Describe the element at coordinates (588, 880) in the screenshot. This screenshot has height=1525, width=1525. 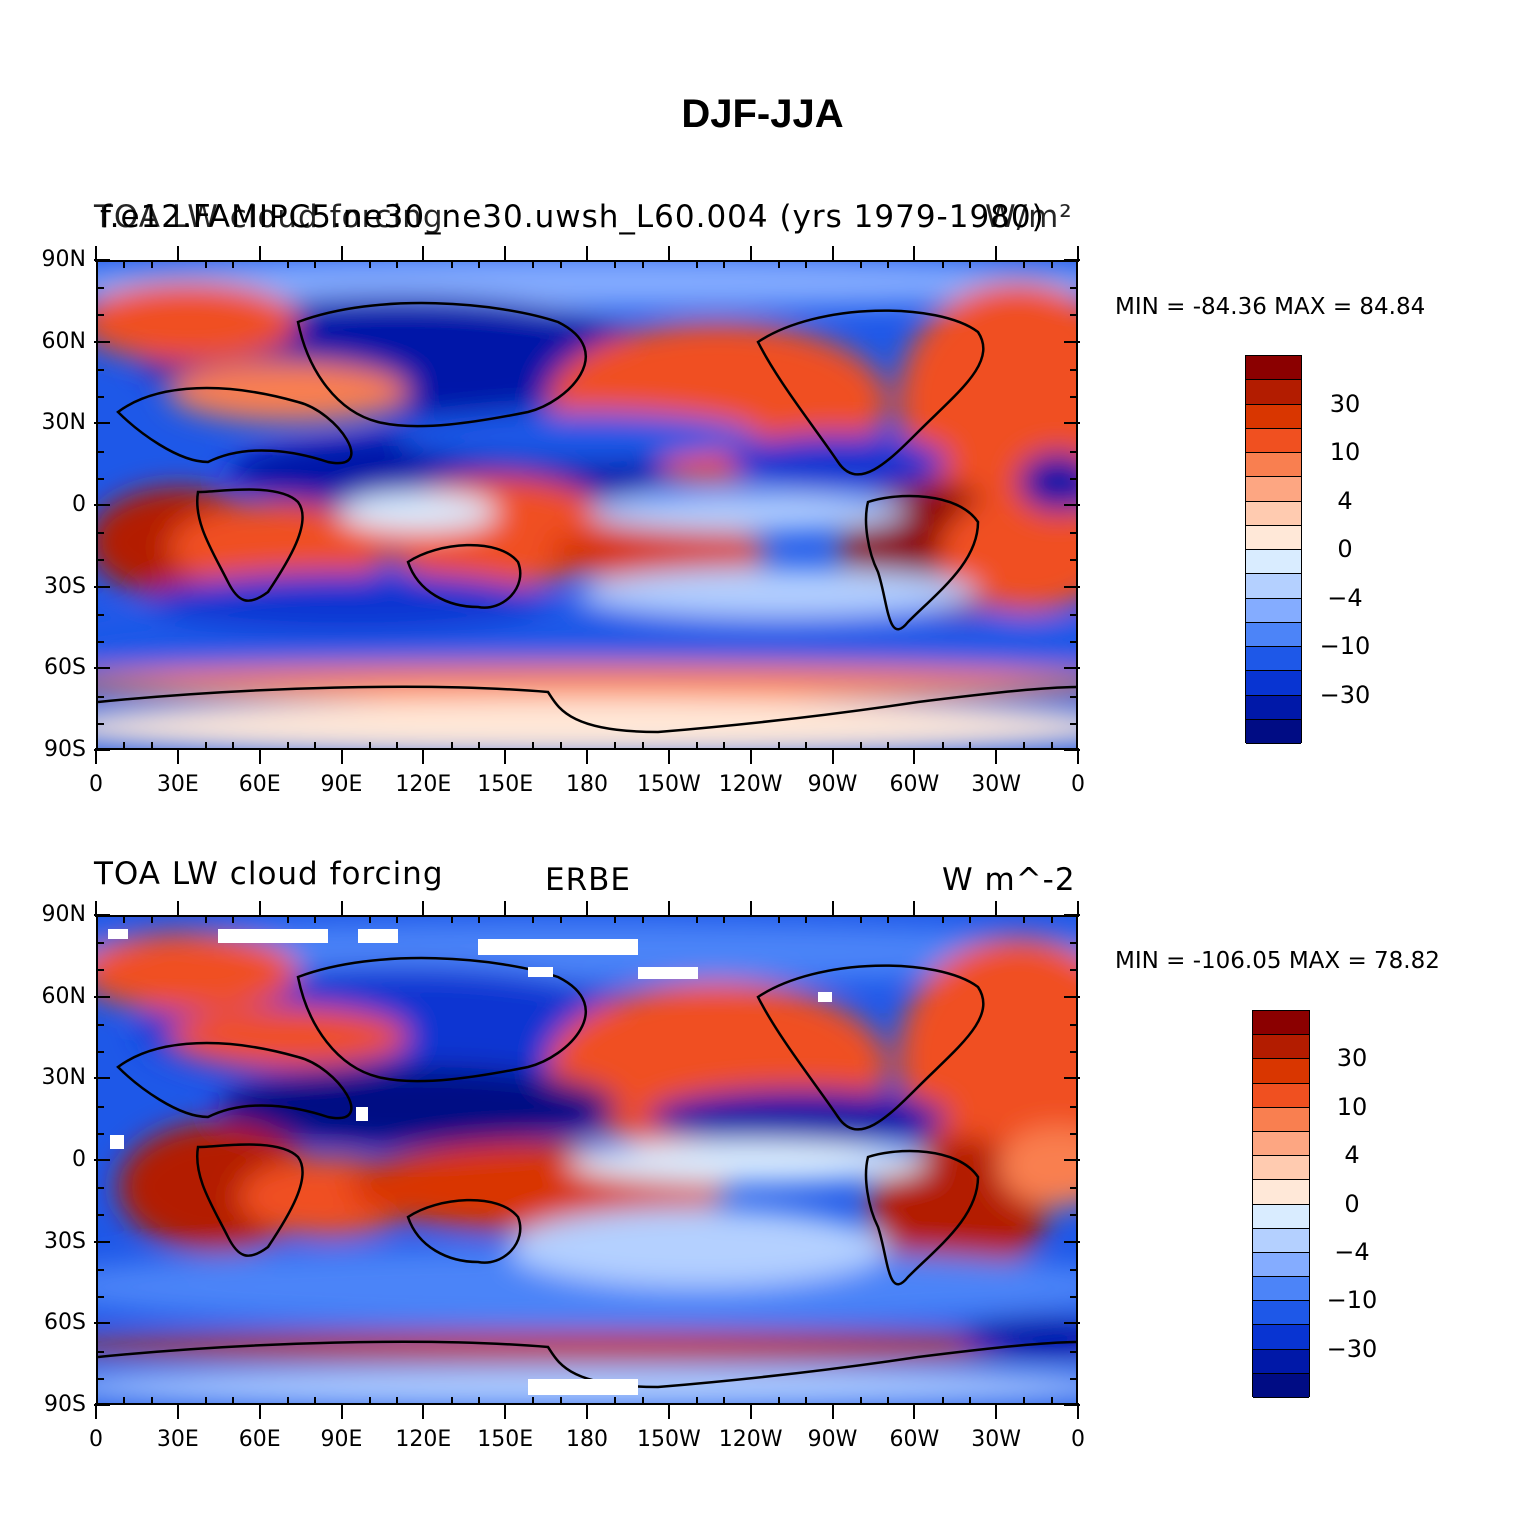
I see `panel2-title-center: ERBE` at that location.